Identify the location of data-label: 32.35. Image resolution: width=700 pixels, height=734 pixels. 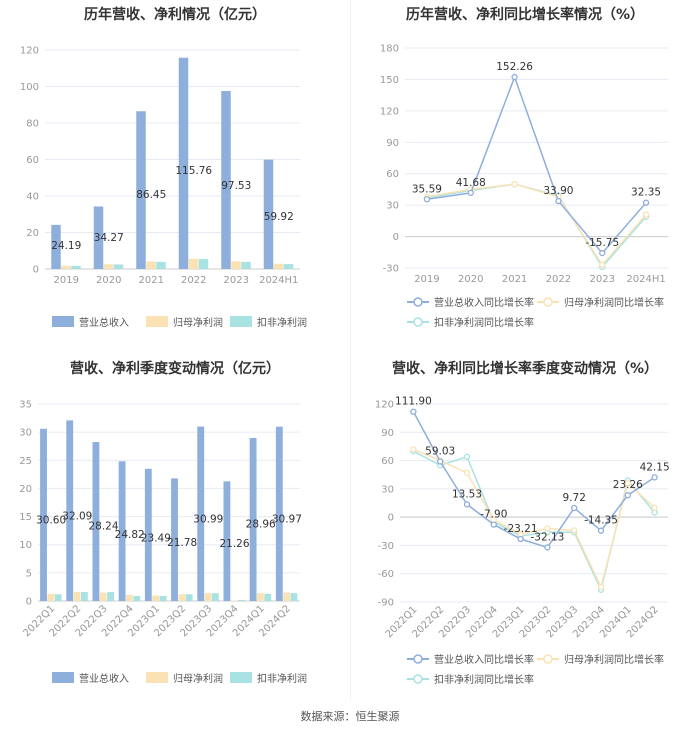
(646, 193).